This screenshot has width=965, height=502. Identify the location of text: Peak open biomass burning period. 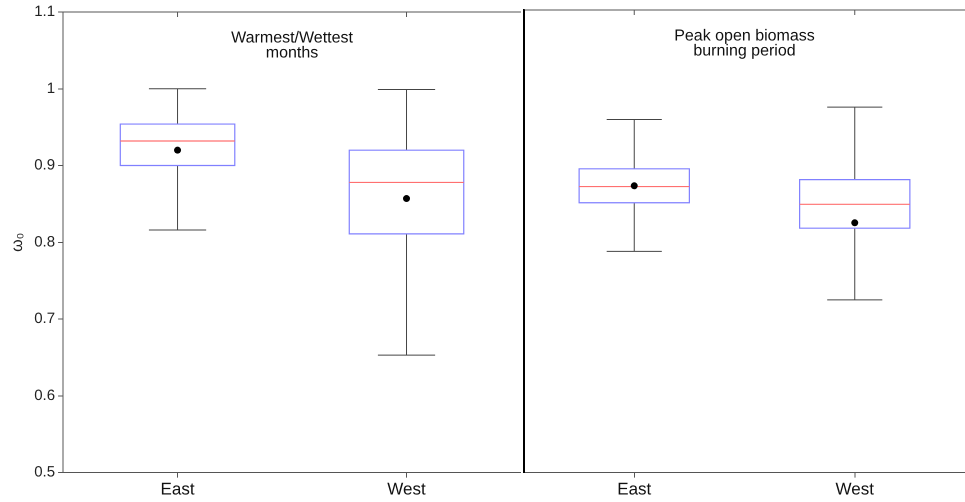
(744, 43).